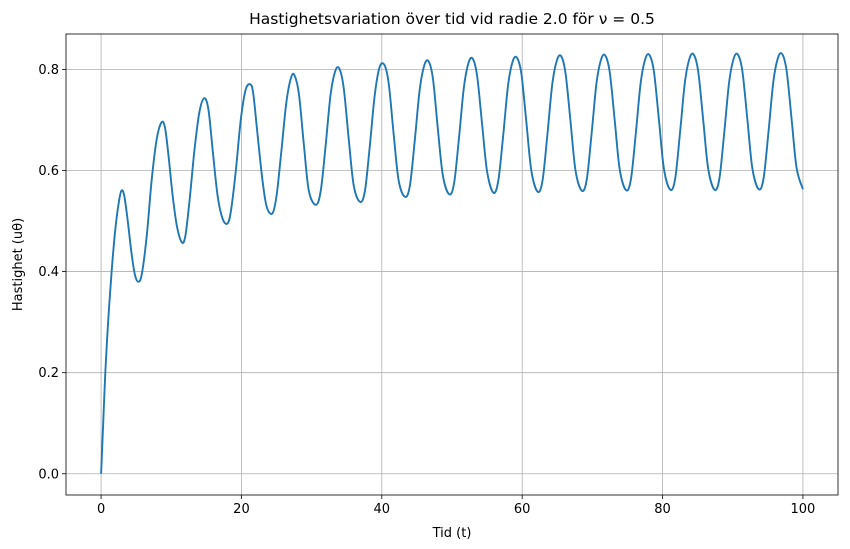  What do you see at coordinates (452, 533) in the screenshot?
I see `x-axis-label: Tid (t)` at bounding box center [452, 533].